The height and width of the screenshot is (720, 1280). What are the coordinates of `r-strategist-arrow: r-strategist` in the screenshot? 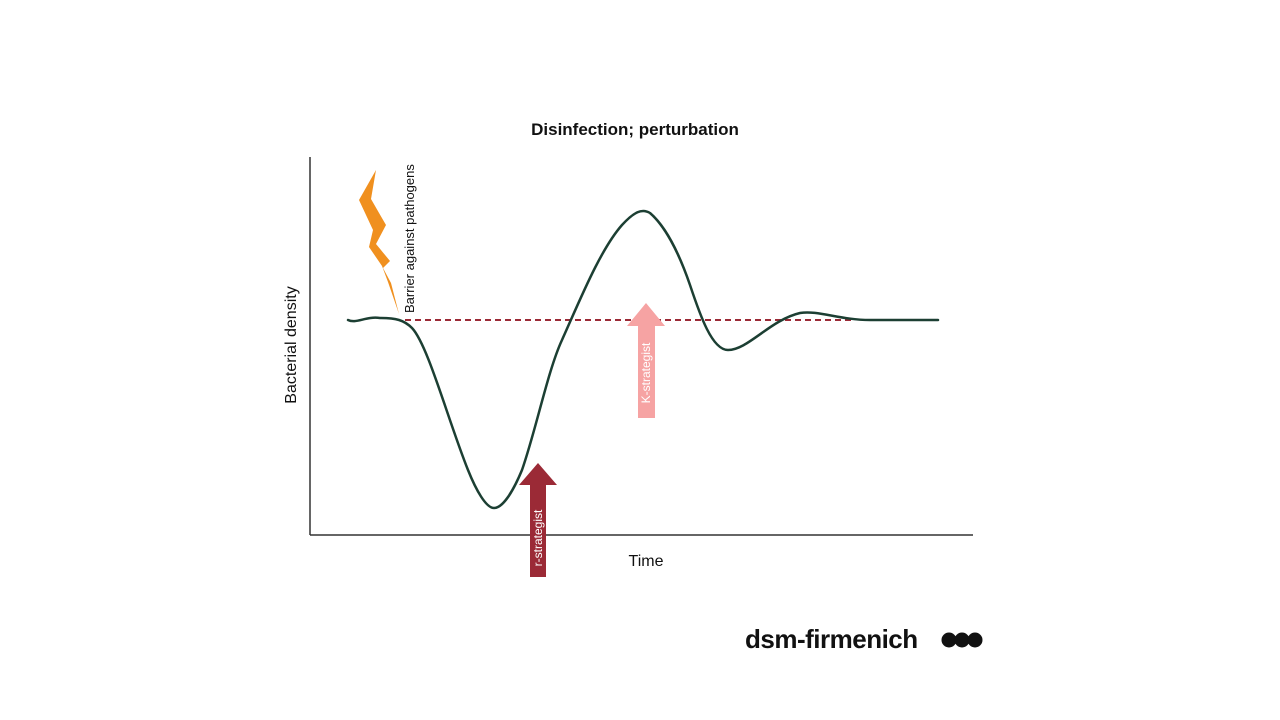 It's located at (538, 520).